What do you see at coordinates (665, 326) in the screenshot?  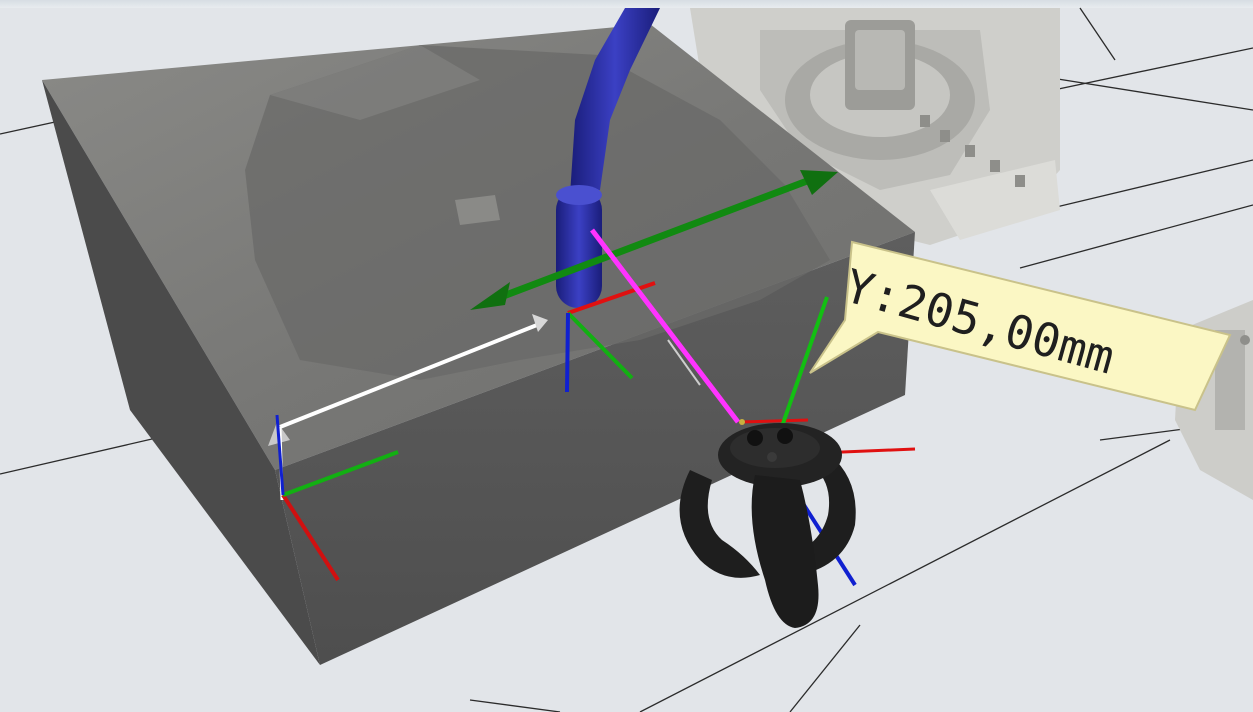 I see `pointer-ray` at bounding box center [665, 326].